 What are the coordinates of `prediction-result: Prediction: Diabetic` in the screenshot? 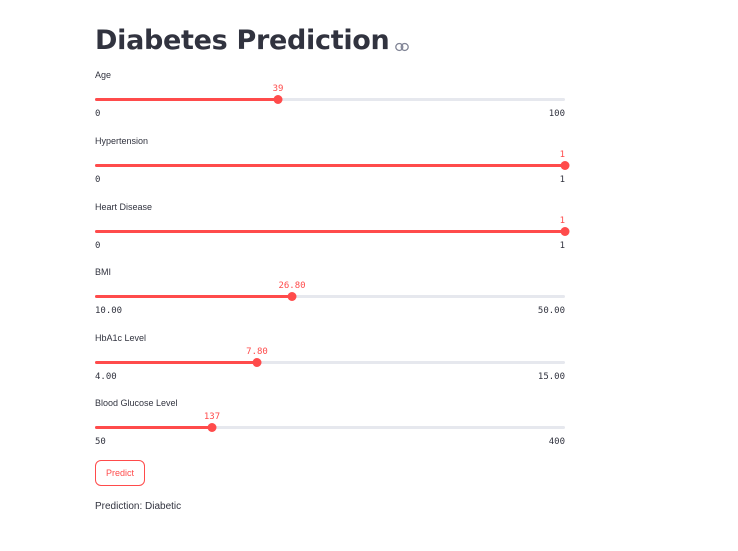 It's located at (138, 506).